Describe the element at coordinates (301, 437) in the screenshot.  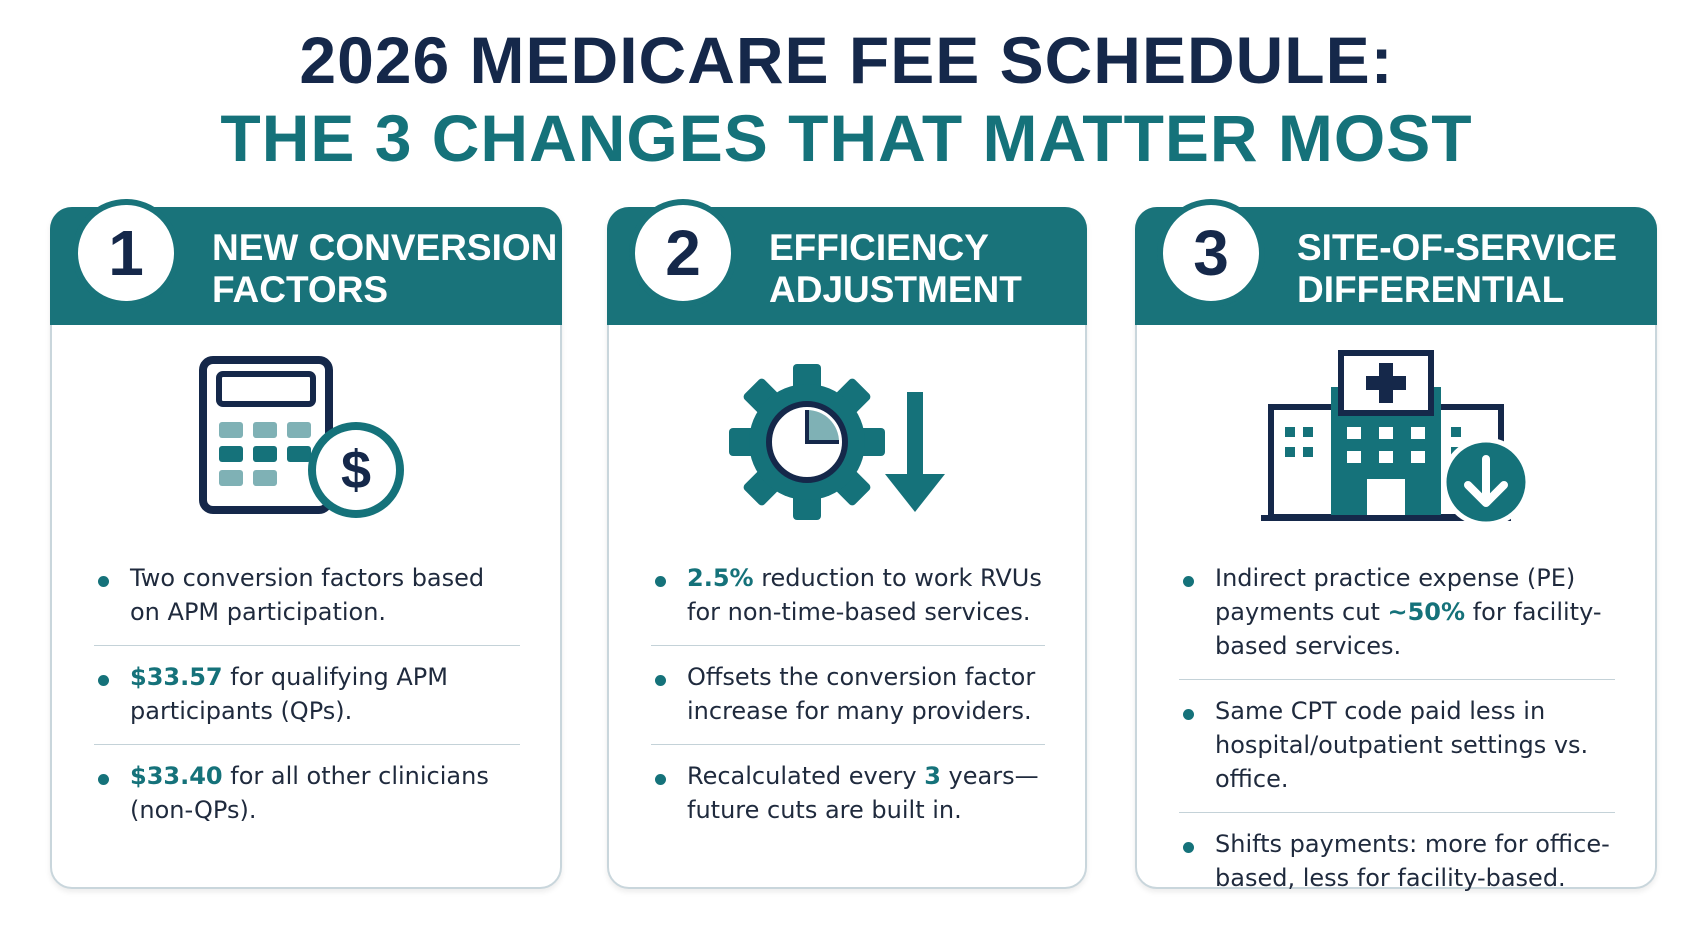
I see `calculator-icon: $` at that location.